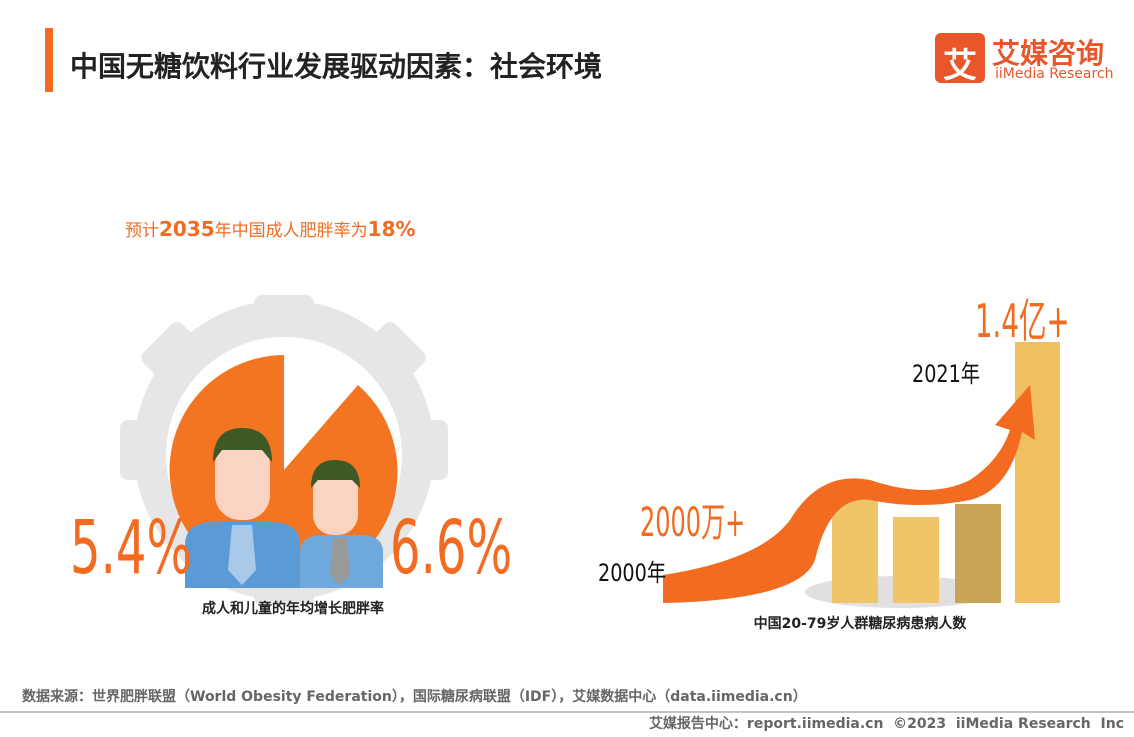  What do you see at coordinates (293, 609) in the screenshot?
I see `obesity-caption: 成人和儿童的年均增长肥胖率` at bounding box center [293, 609].